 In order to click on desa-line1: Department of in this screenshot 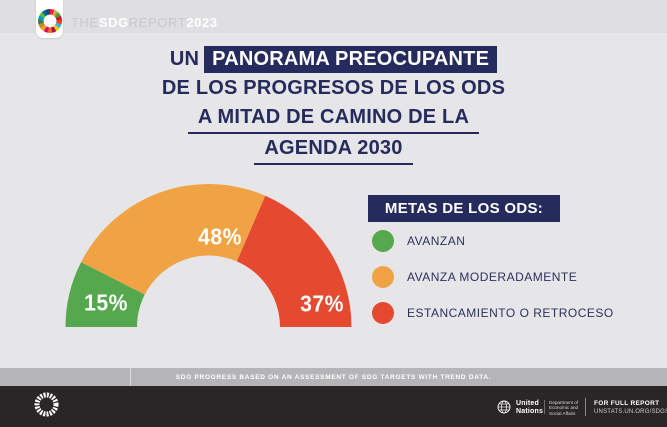, I will do `click(564, 402)`.